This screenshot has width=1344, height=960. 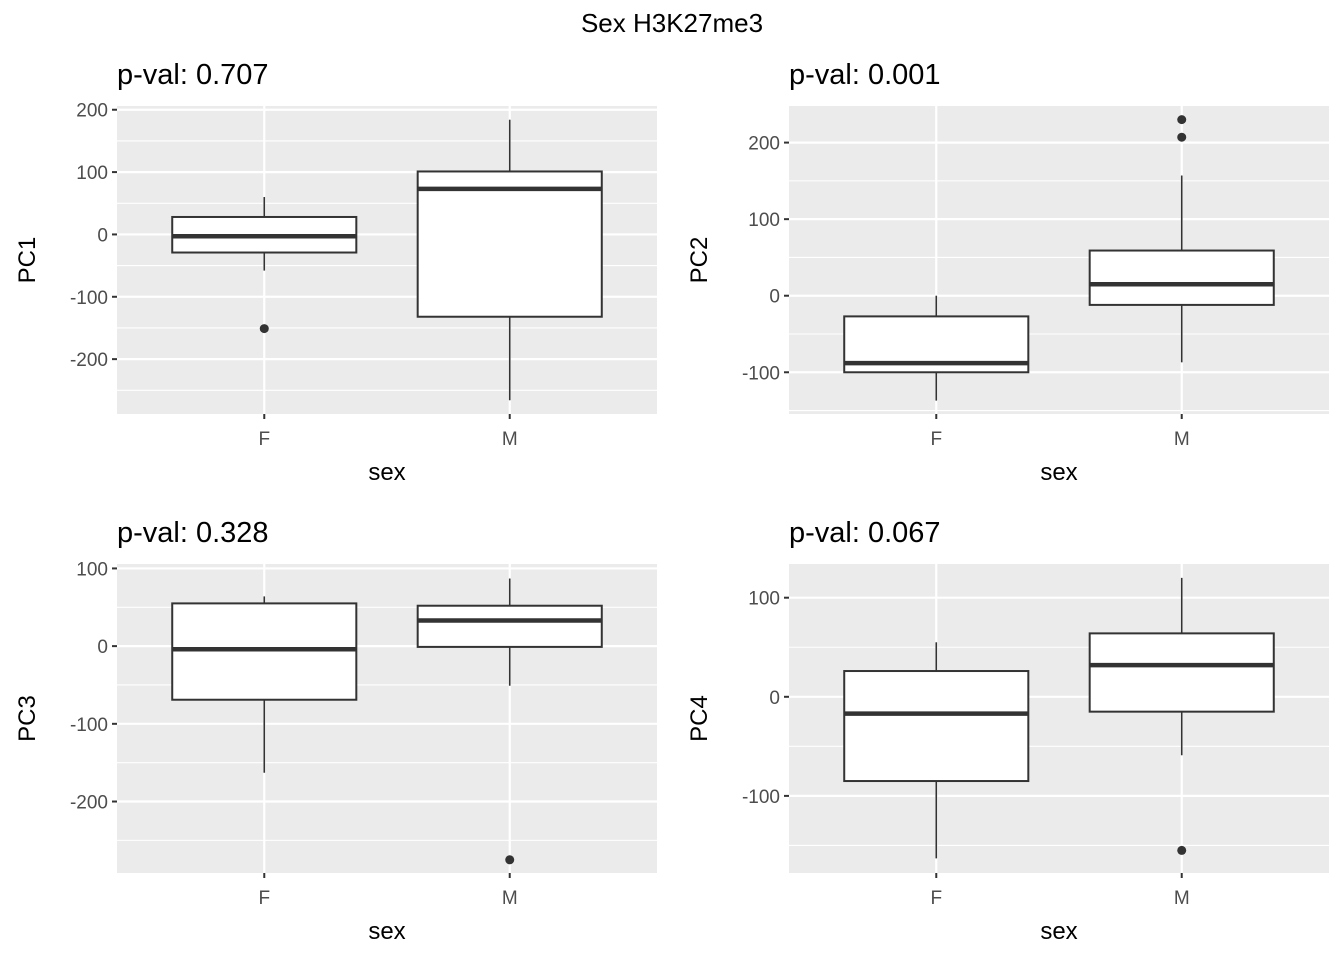 I want to click on panel-title: p-val: 0.067, so click(x=865, y=533).